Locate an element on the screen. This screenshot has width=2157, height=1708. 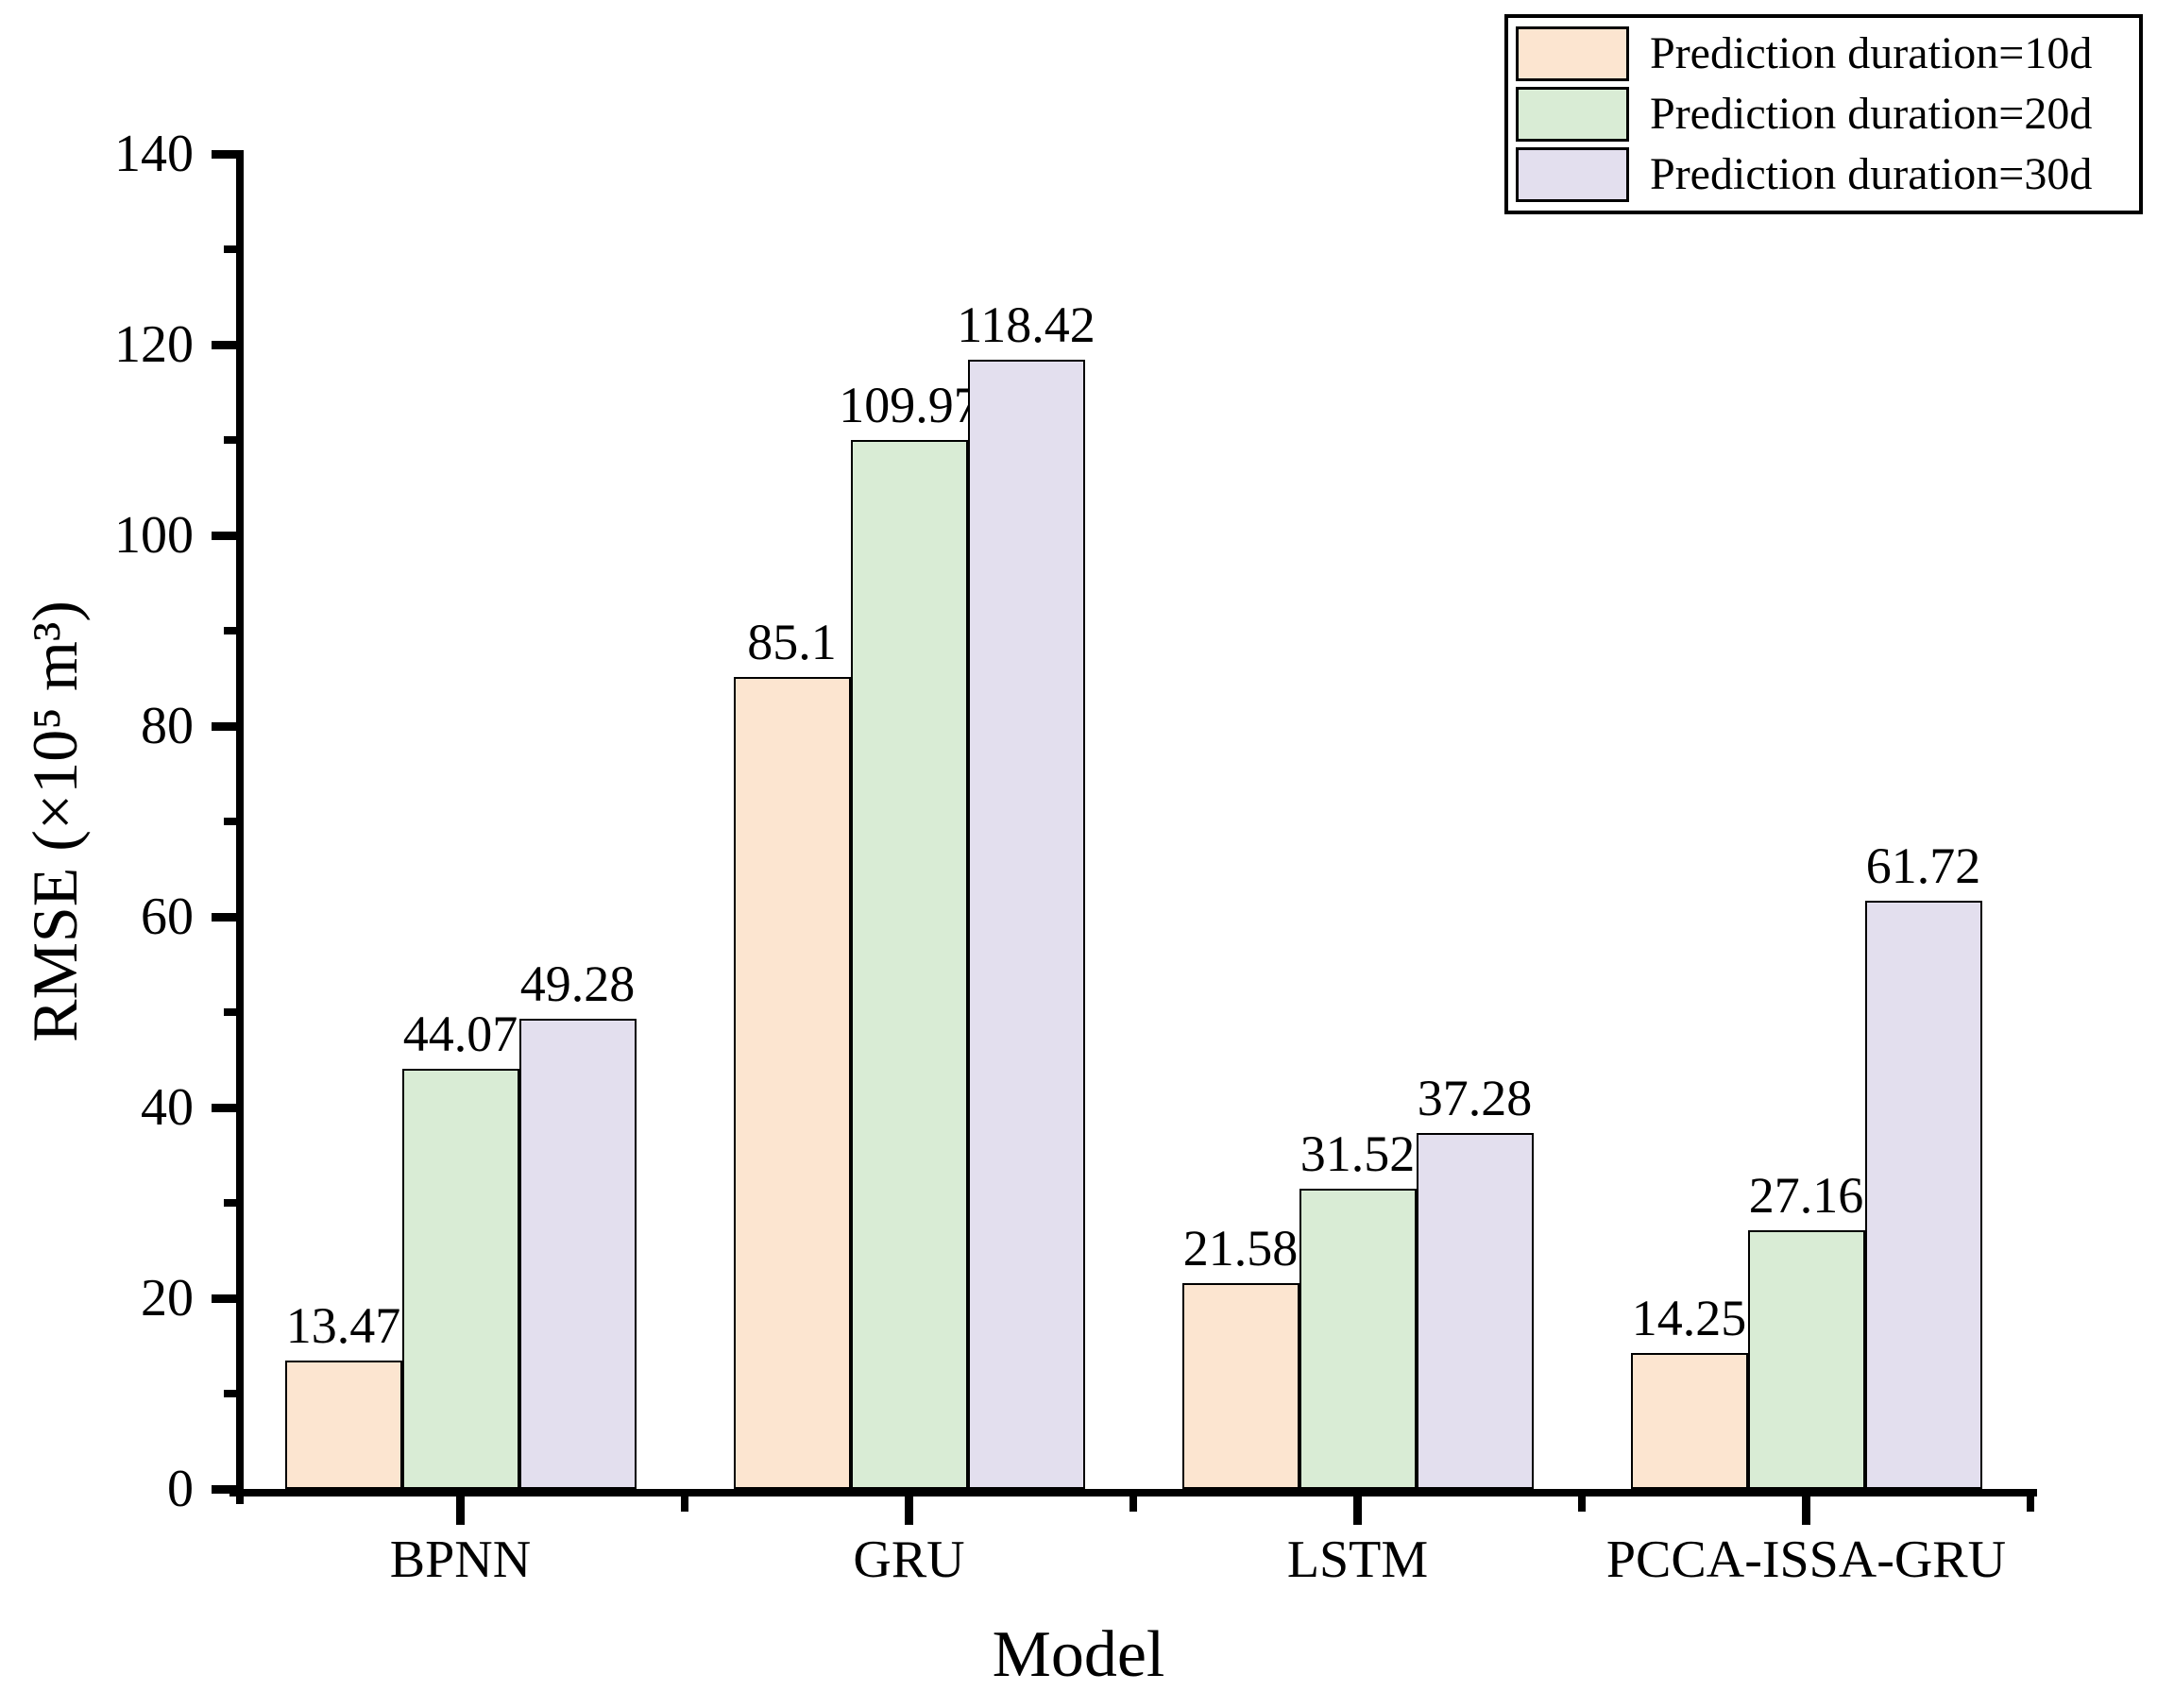
y-axis-line is located at coordinates (240, 827).